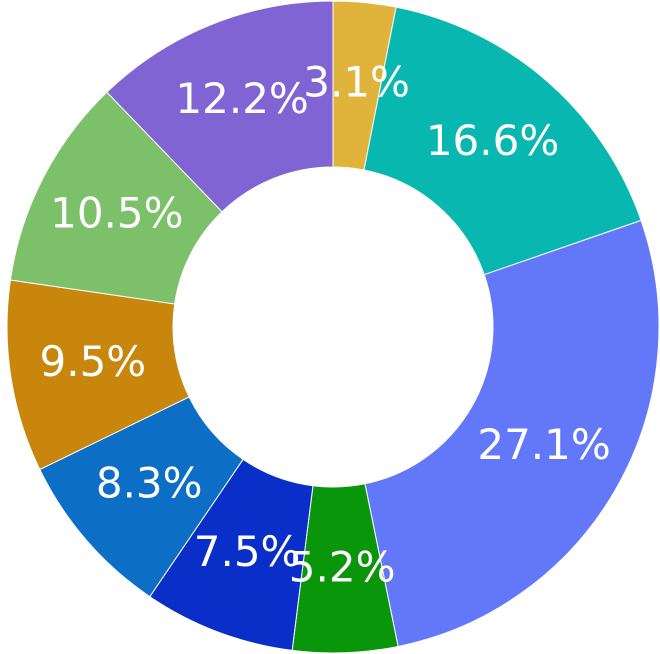  I want to click on data-label: 27.1%, so click(543, 444).